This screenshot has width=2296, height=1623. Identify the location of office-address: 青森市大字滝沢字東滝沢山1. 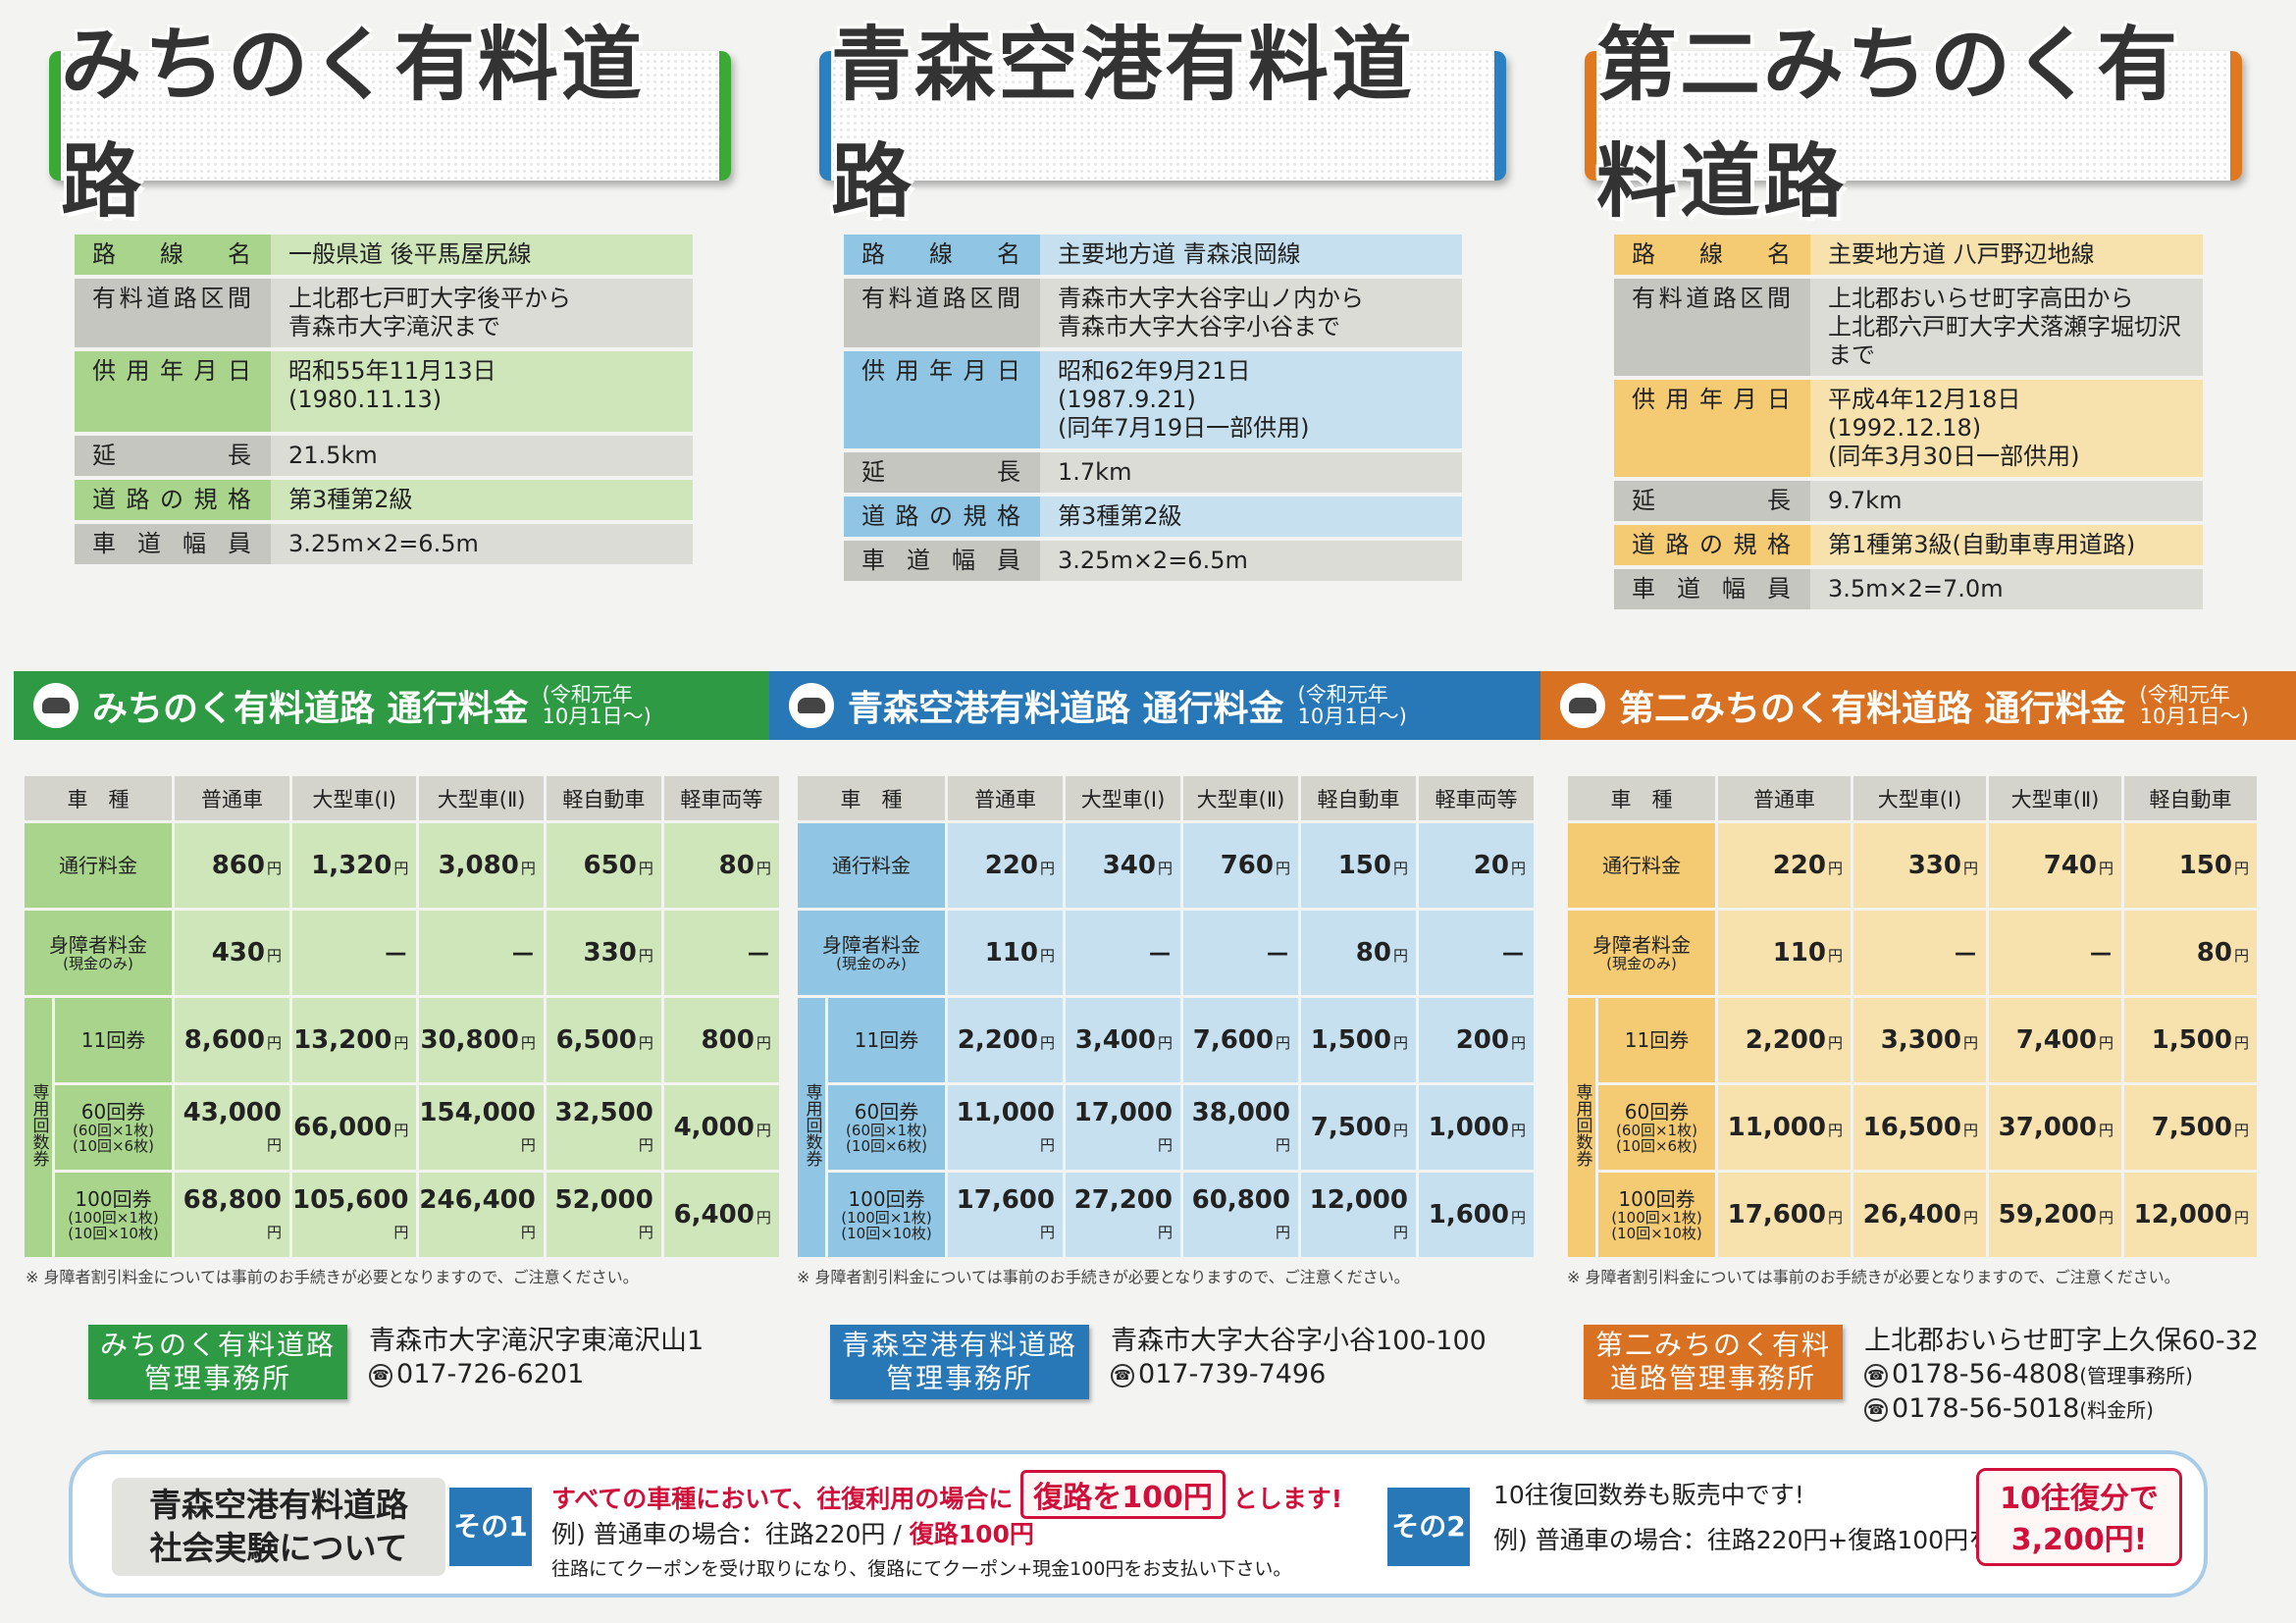
(536, 1341).